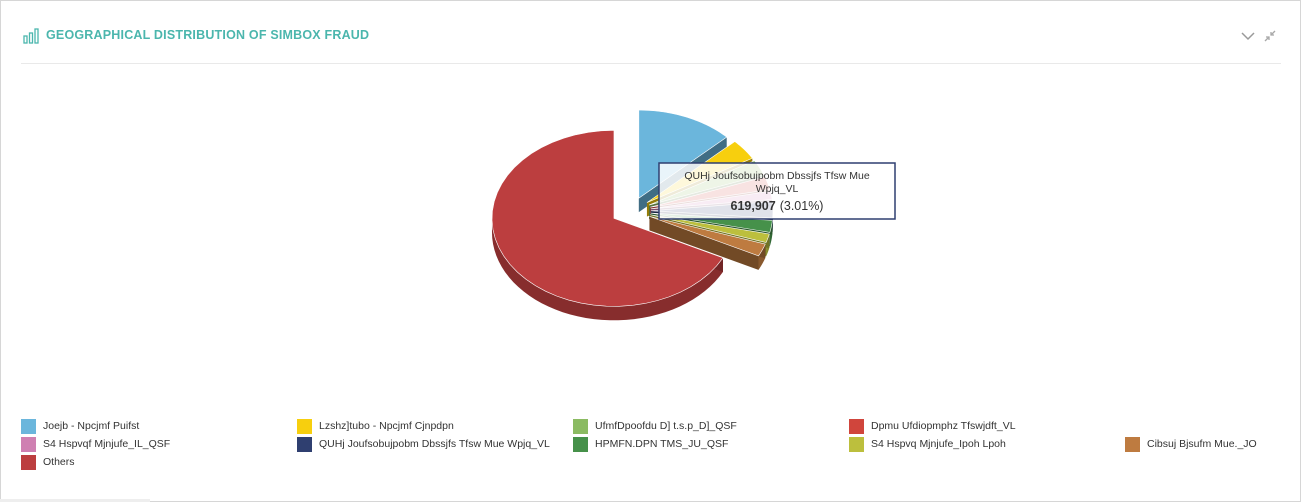 The height and width of the screenshot is (502, 1301). I want to click on legend-label: S4 Hspvq Mjnjufe_Ipoh Lpoh, so click(938, 444).